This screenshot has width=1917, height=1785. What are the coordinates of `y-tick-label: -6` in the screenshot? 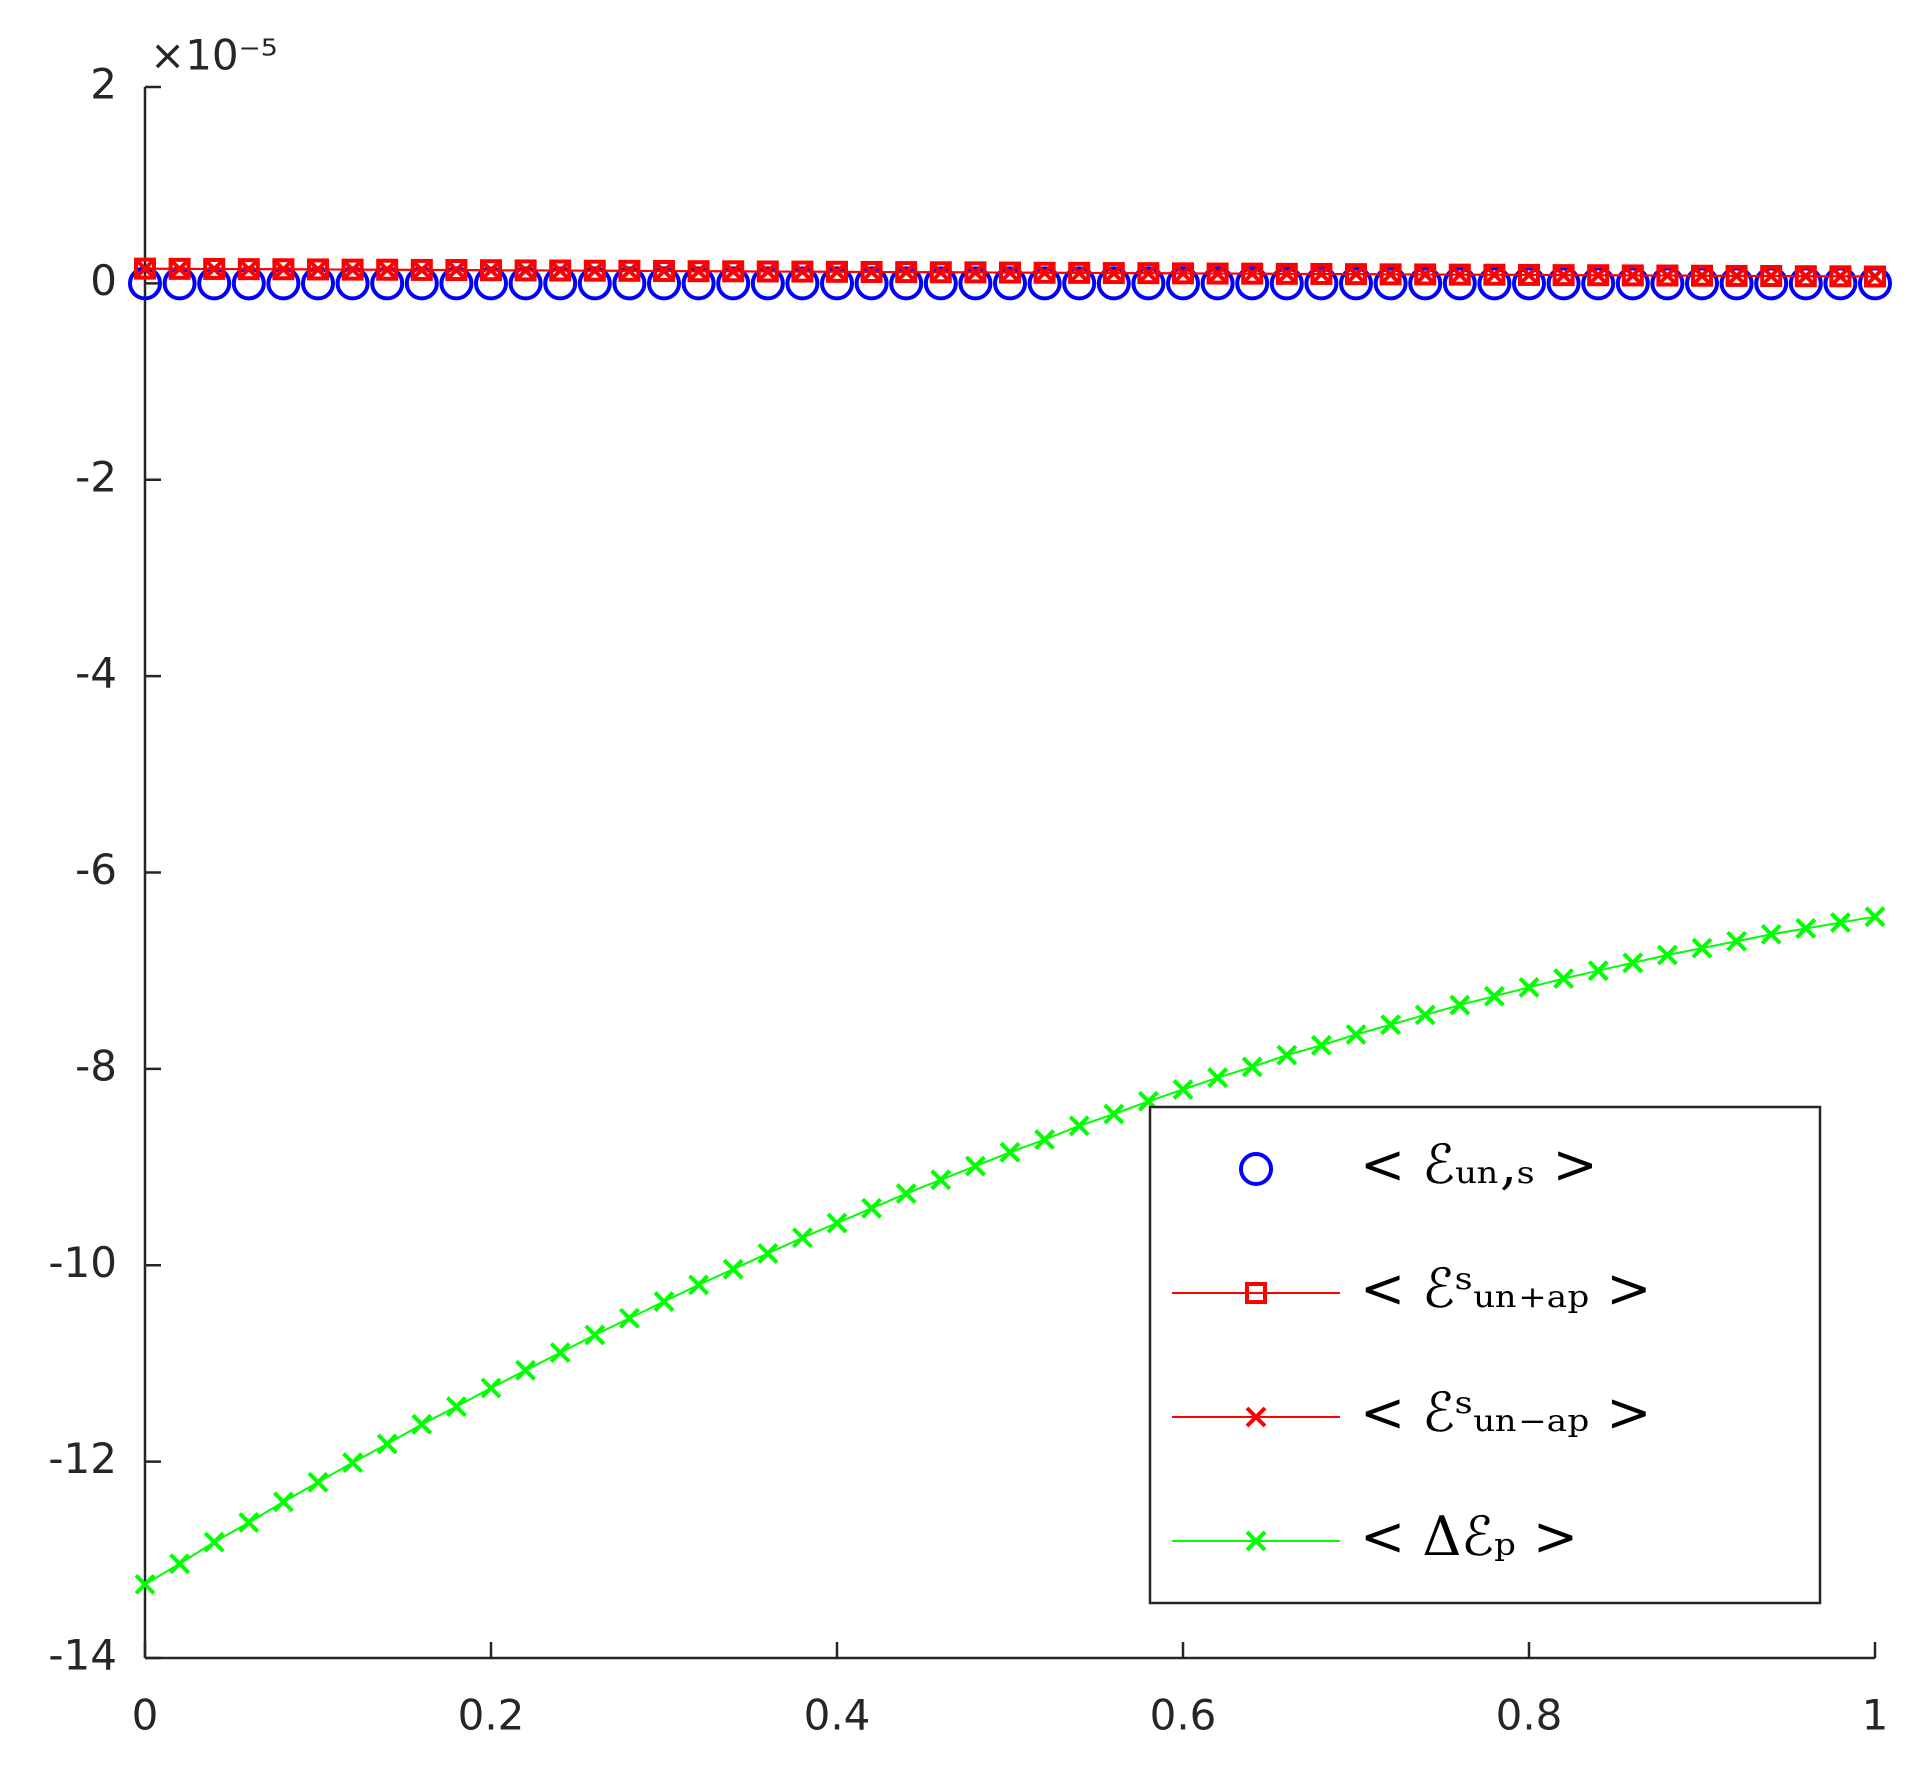 It's located at (96, 869).